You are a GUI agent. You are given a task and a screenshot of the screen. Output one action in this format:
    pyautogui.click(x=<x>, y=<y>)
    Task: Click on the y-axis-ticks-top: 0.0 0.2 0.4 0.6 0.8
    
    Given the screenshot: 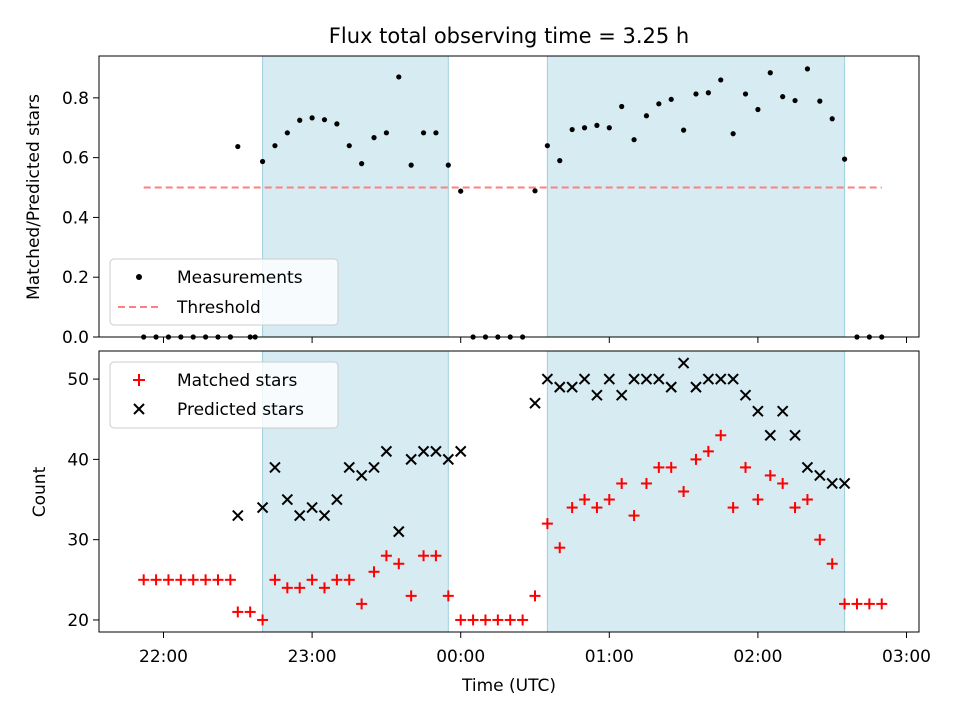 What is the action you would take?
    pyautogui.click(x=80, y=218)
    